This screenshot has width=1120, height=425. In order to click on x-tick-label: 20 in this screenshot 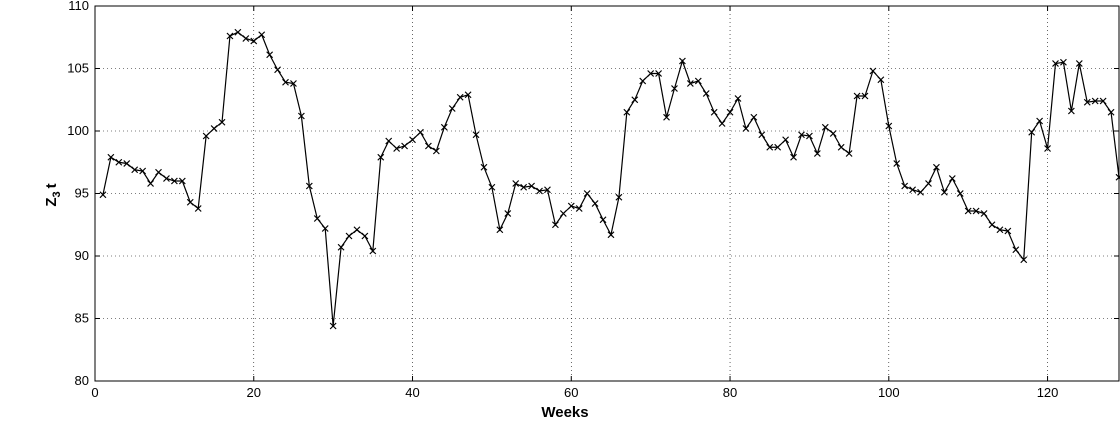, I will do `click(254, 392)`.